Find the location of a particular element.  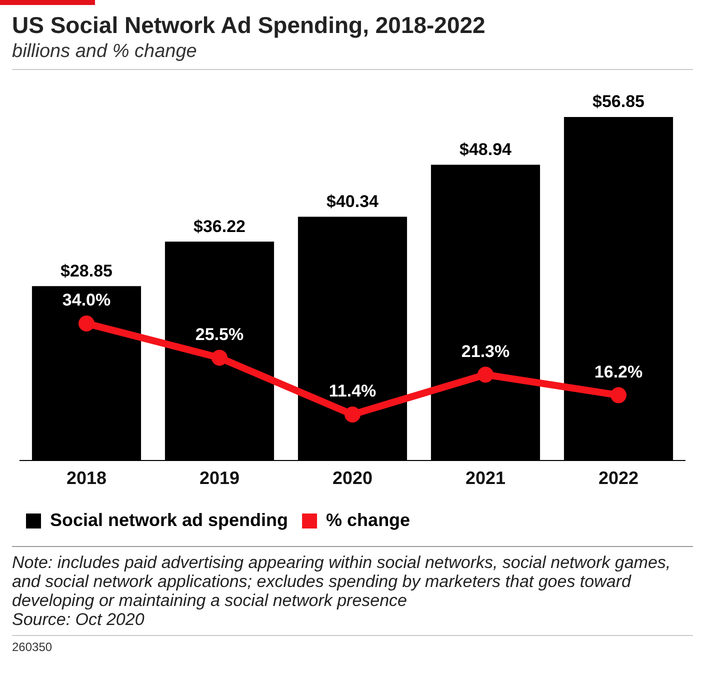

data-label: $40.34 is located at coordinates (353, 201).